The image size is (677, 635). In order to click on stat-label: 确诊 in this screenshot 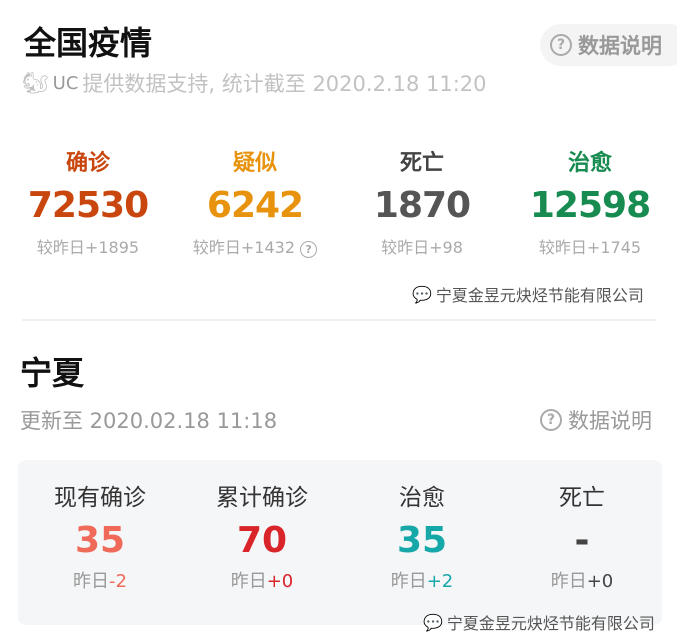, I will do `click(87, 163)`.